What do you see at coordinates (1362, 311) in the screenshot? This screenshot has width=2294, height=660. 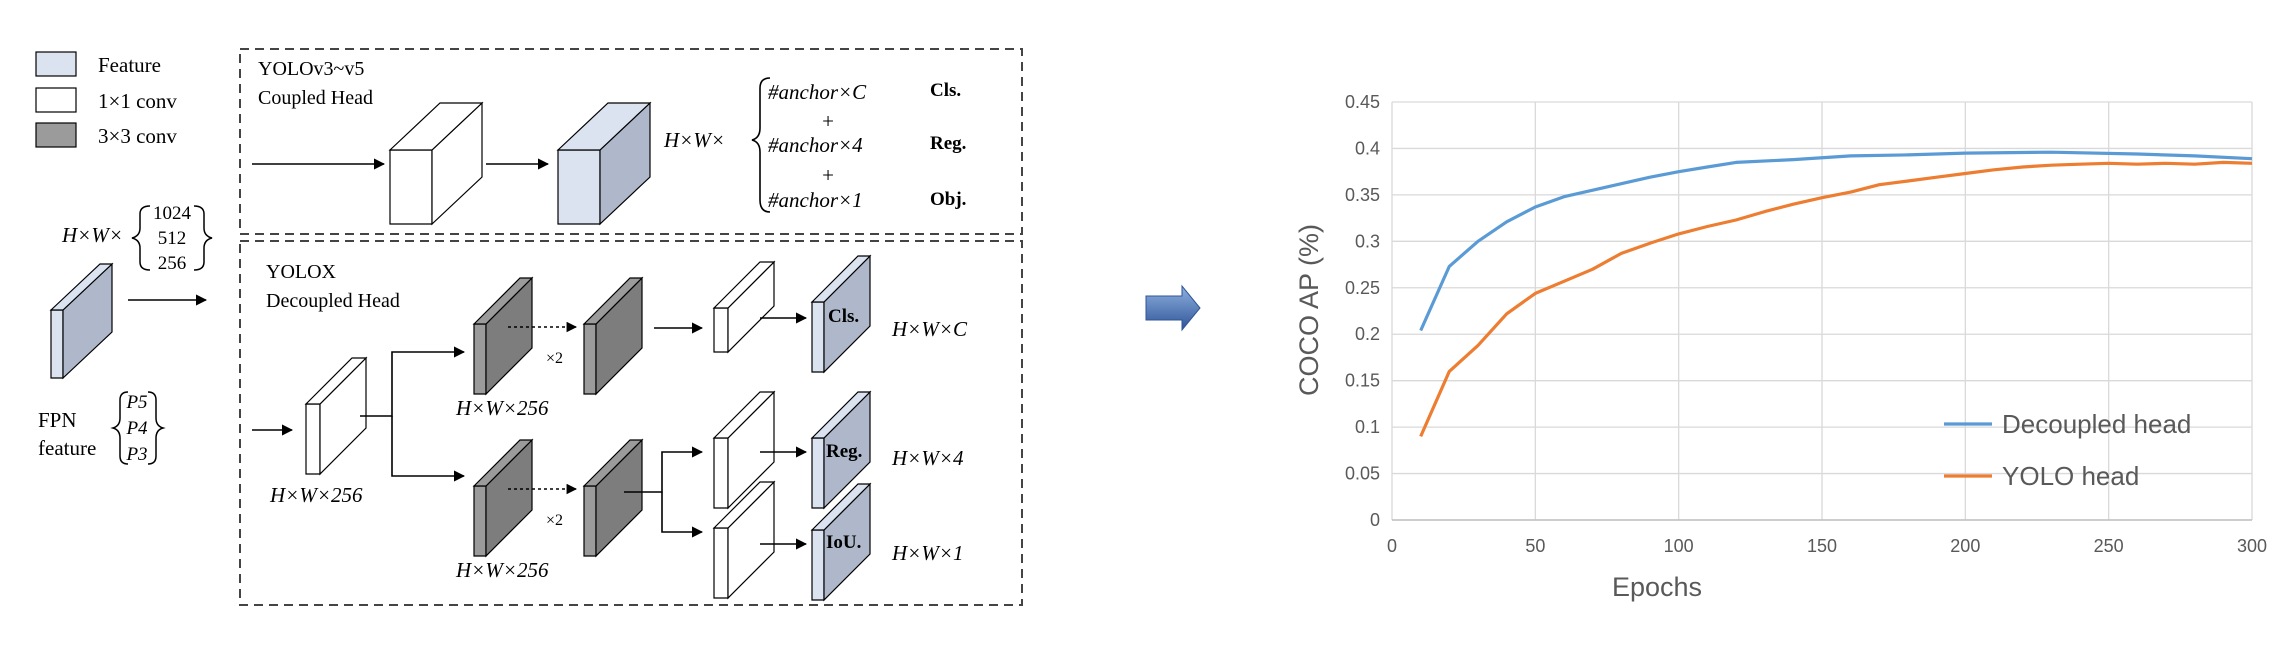 I see `chart-y-tick-labels: 0 0.05 0.1 0.15 0.2 0.25 0.3 0.35 0.4 0.45` at bounding box center [1362, 311].